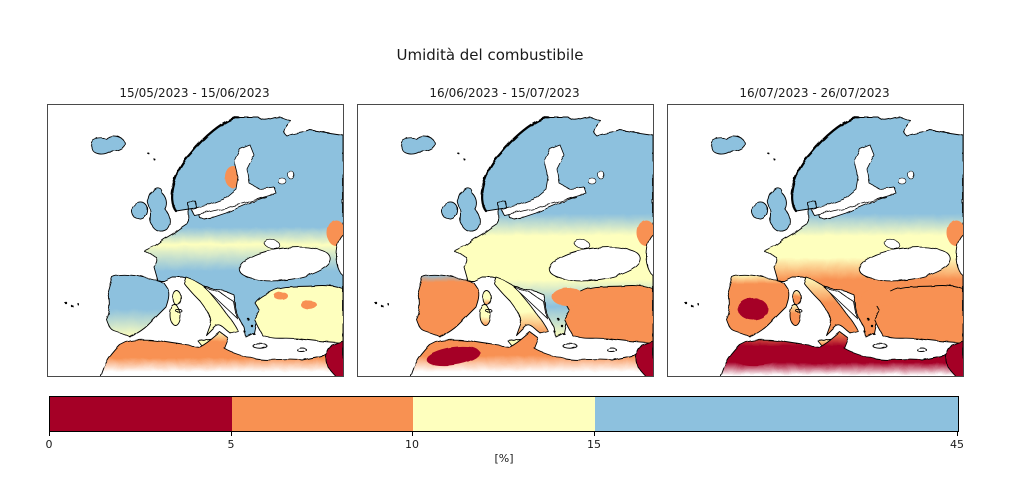 The height and width of the screenshot is (495, 1024). What do you see at coordinates (231, 444) in the screenshot?
I see `colorbar-ticklabel-5: 5` at bounding box center [231, 444].